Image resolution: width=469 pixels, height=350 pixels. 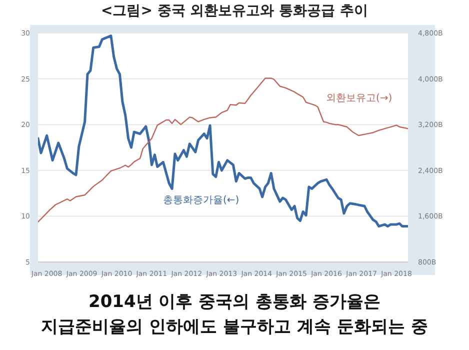 I want to click on text: 2014년 이후 중국의 총통화 증가율은, so click(x=235, y=302).